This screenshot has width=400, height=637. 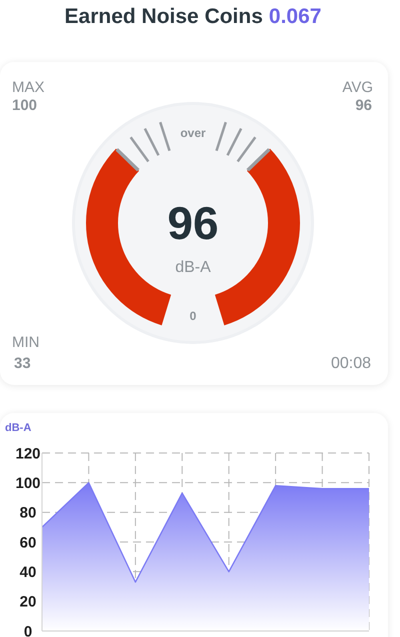 What do you see at coordinates (28, 483) in the screenshot?
I see `y-tick-label: 100` at bounding box center [28, 483].